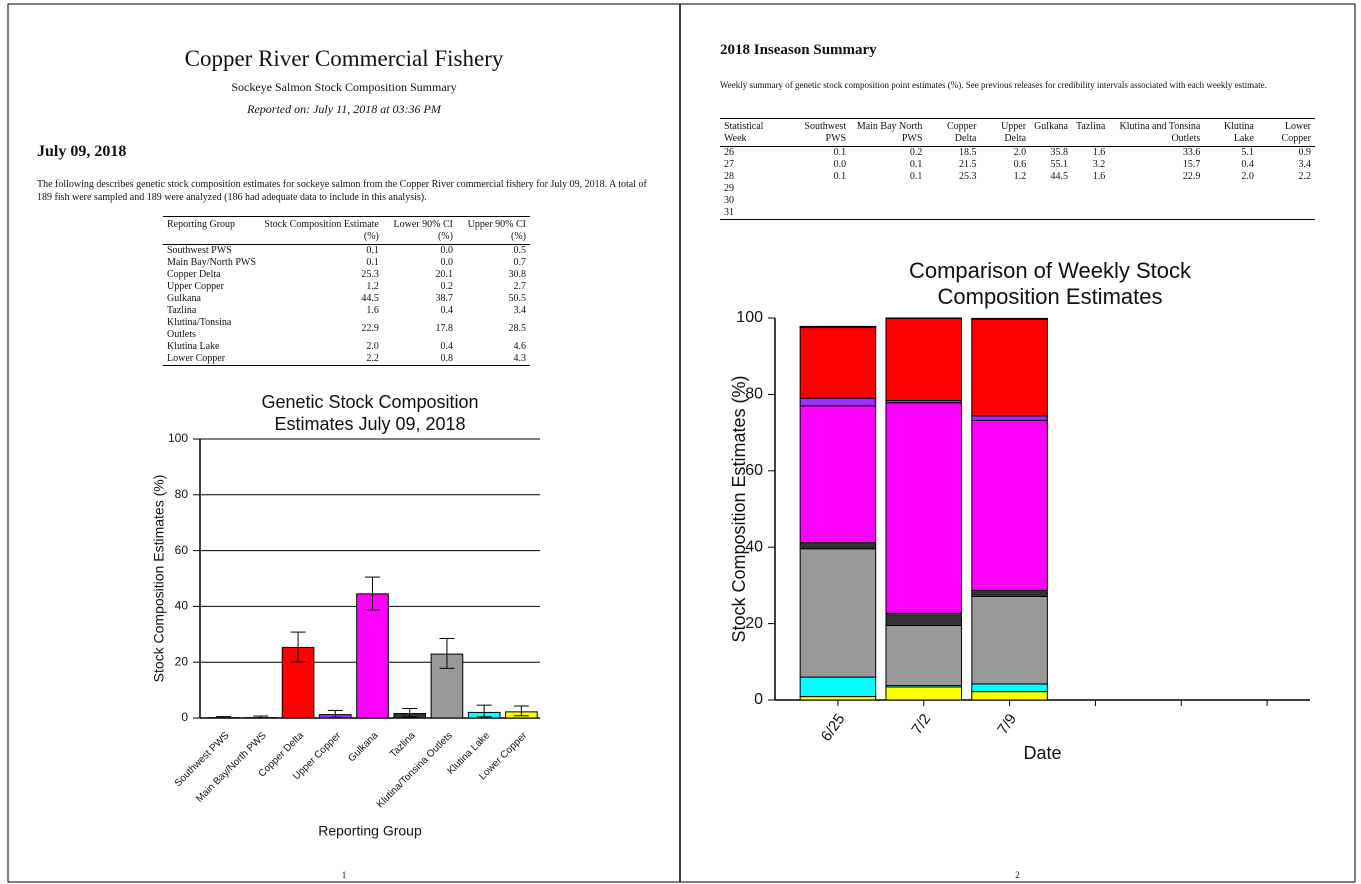  I want to click on y-tick-label: 60, so click(754, 470).